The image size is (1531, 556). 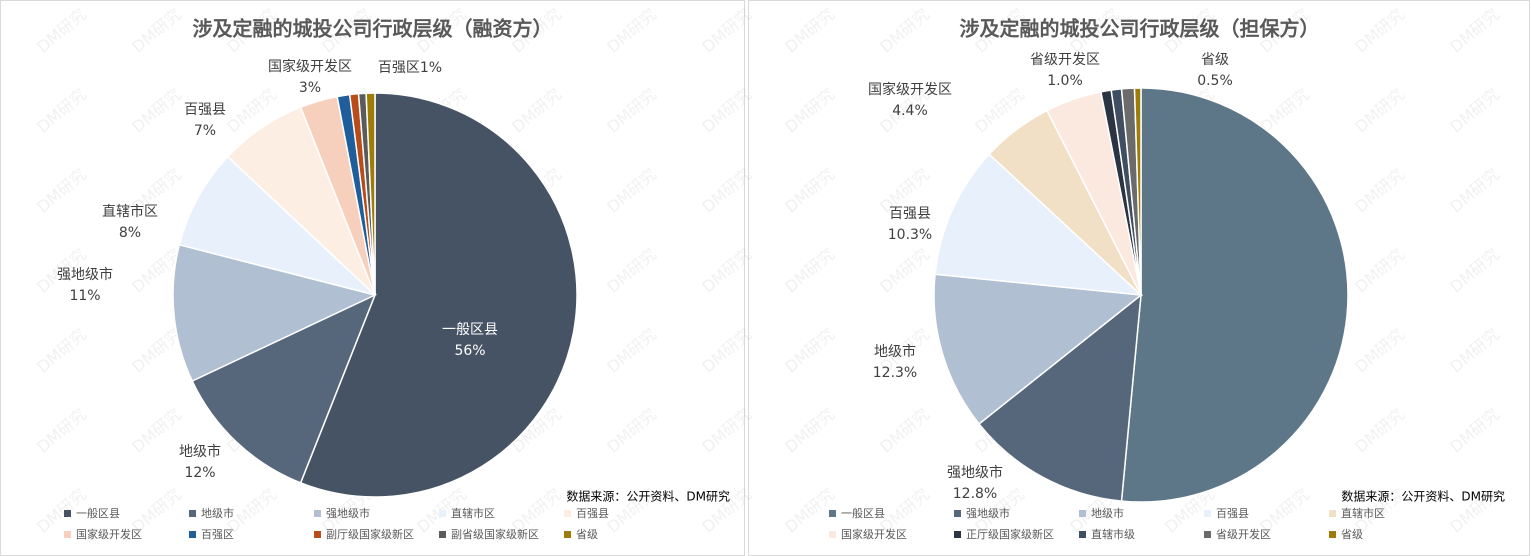 I want to click on value-label: 1%, so click(x=431, y=68).